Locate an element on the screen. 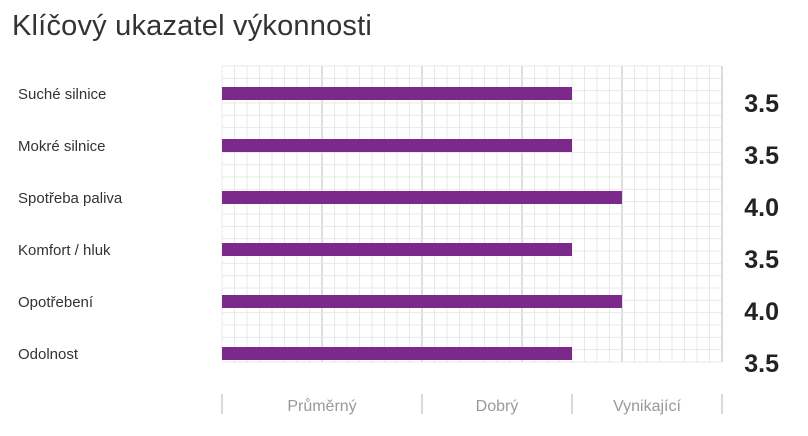 The height and width of the screenshot is (436, 808). category-label: Odolnost is located at coordinates (48, 354).